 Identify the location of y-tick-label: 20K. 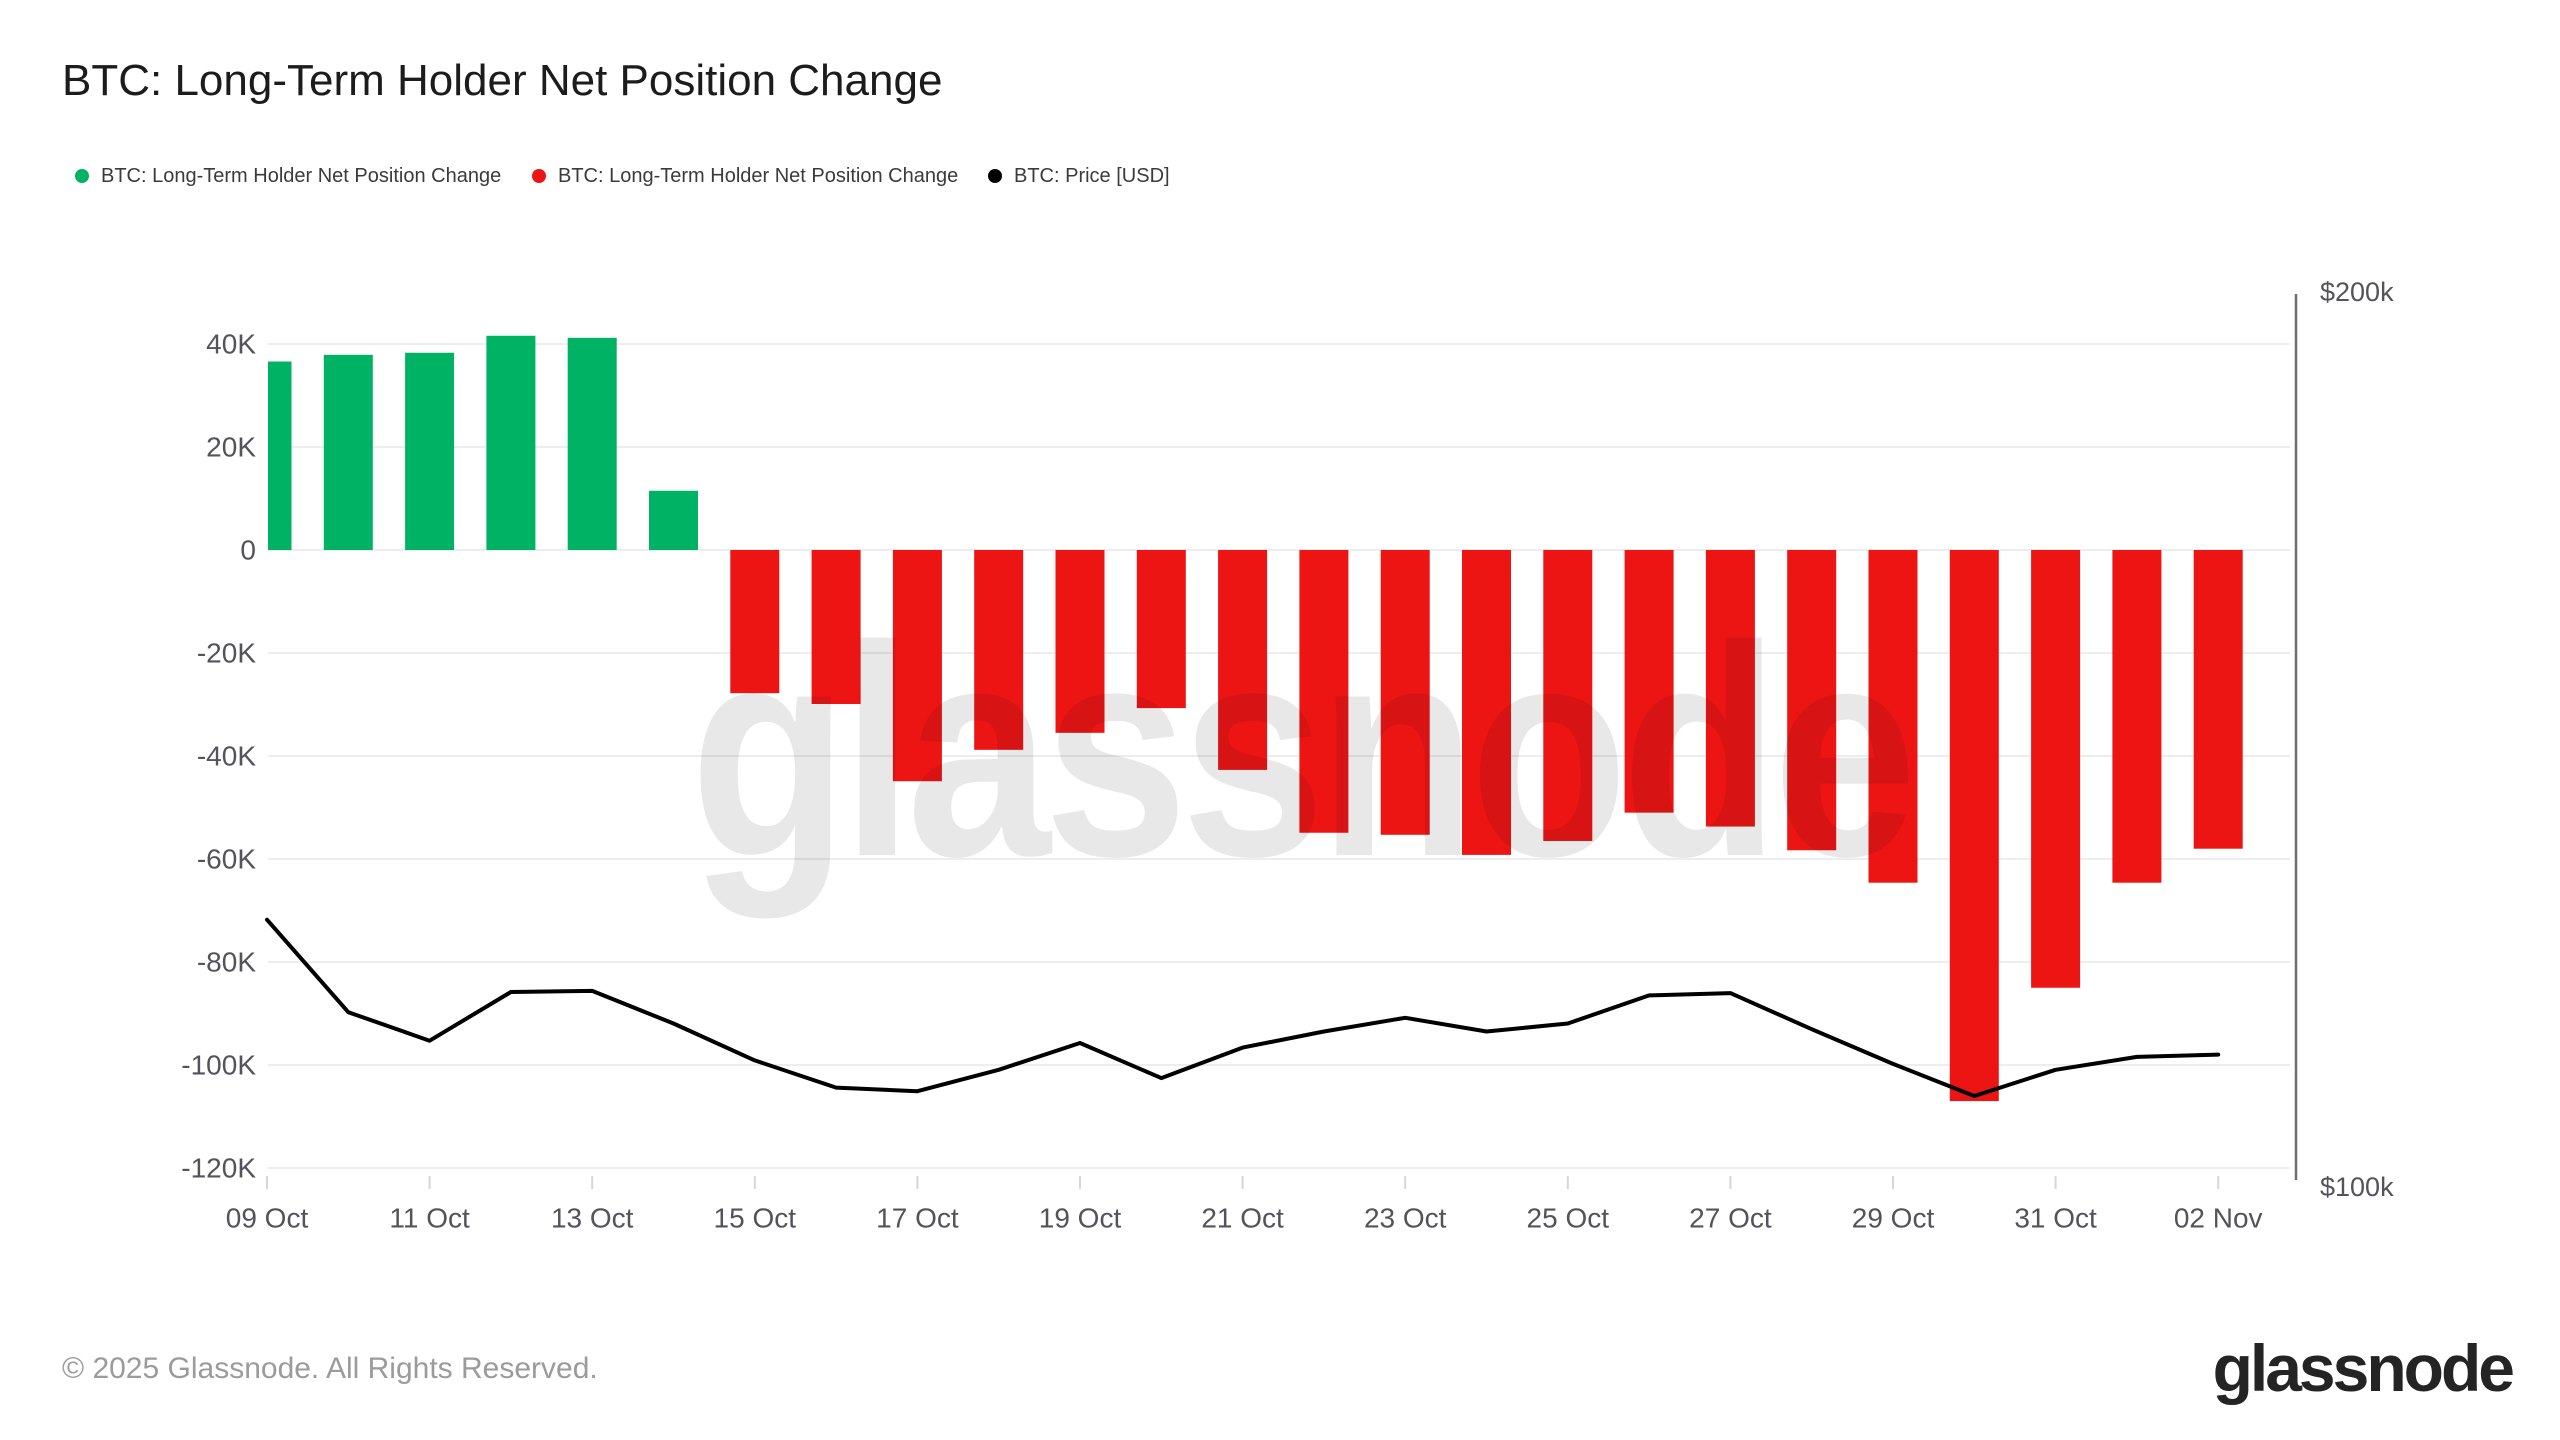
(231, 447).